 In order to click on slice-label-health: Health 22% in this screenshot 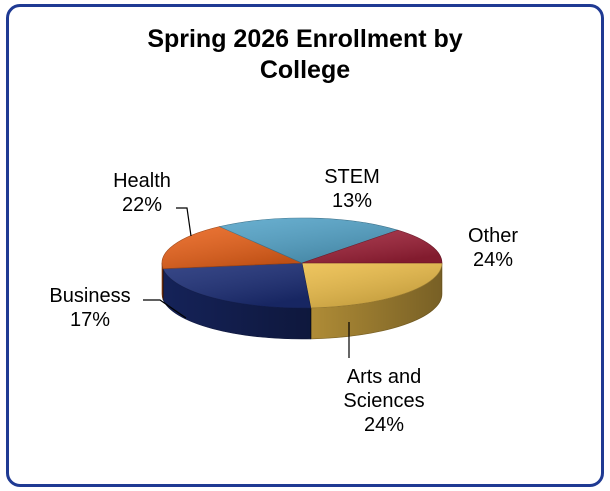, I will do `click(142, 193)`.